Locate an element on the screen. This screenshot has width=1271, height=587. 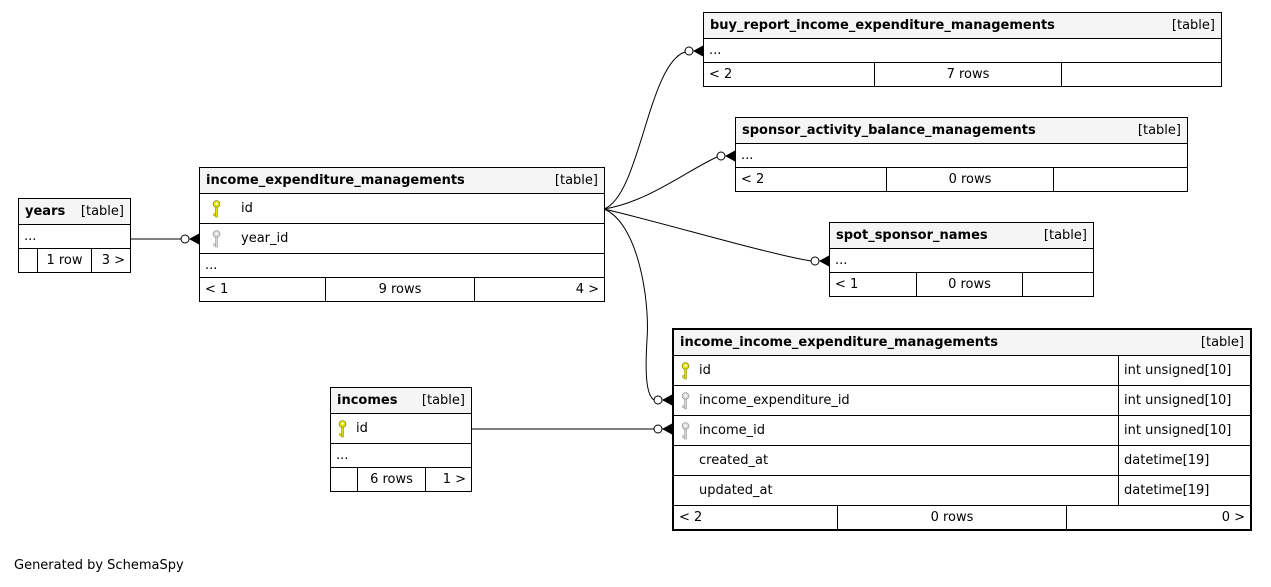
stat-children: 1 > is located at coordinates (454, 479).